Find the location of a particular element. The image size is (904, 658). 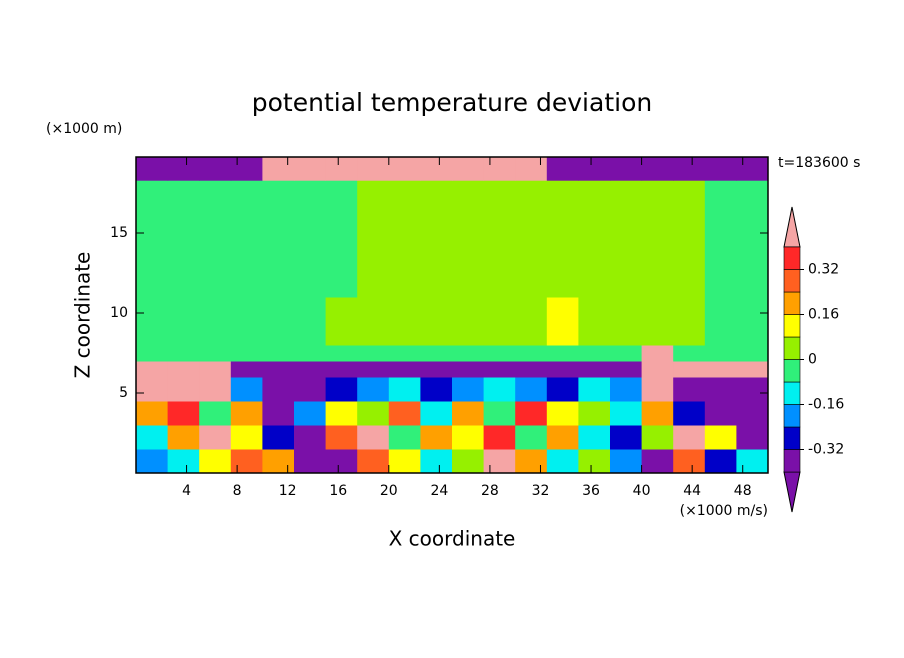

colorbar-tick-label: 0.32 is located at coordinates (823, 270).